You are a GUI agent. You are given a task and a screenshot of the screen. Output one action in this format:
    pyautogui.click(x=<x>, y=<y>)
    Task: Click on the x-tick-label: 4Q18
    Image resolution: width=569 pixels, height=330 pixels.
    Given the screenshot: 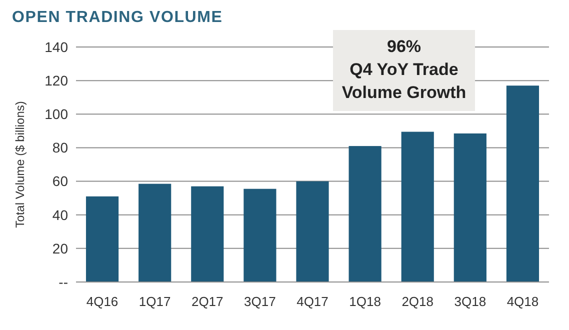 What is the action you would take?
    pyautogui.click(x=522, y=301)
    